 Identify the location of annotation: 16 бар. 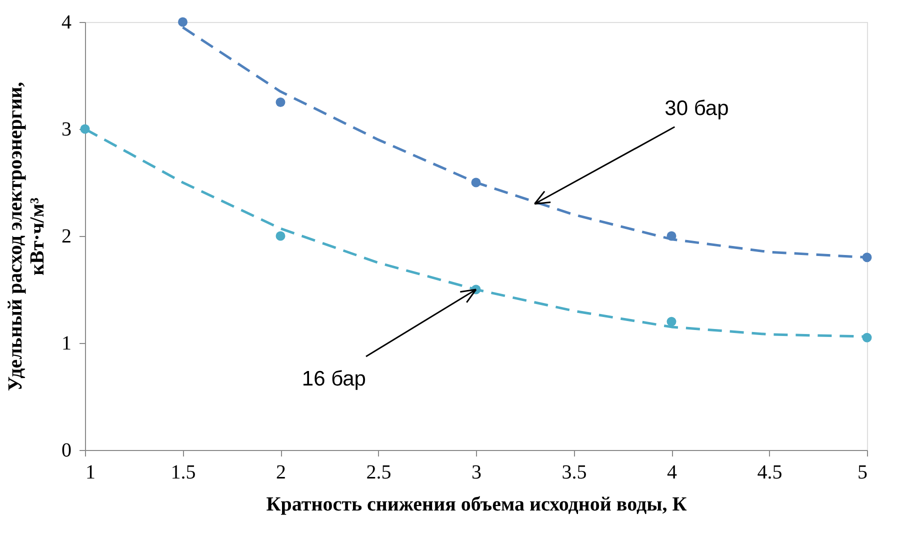
(334, 379).